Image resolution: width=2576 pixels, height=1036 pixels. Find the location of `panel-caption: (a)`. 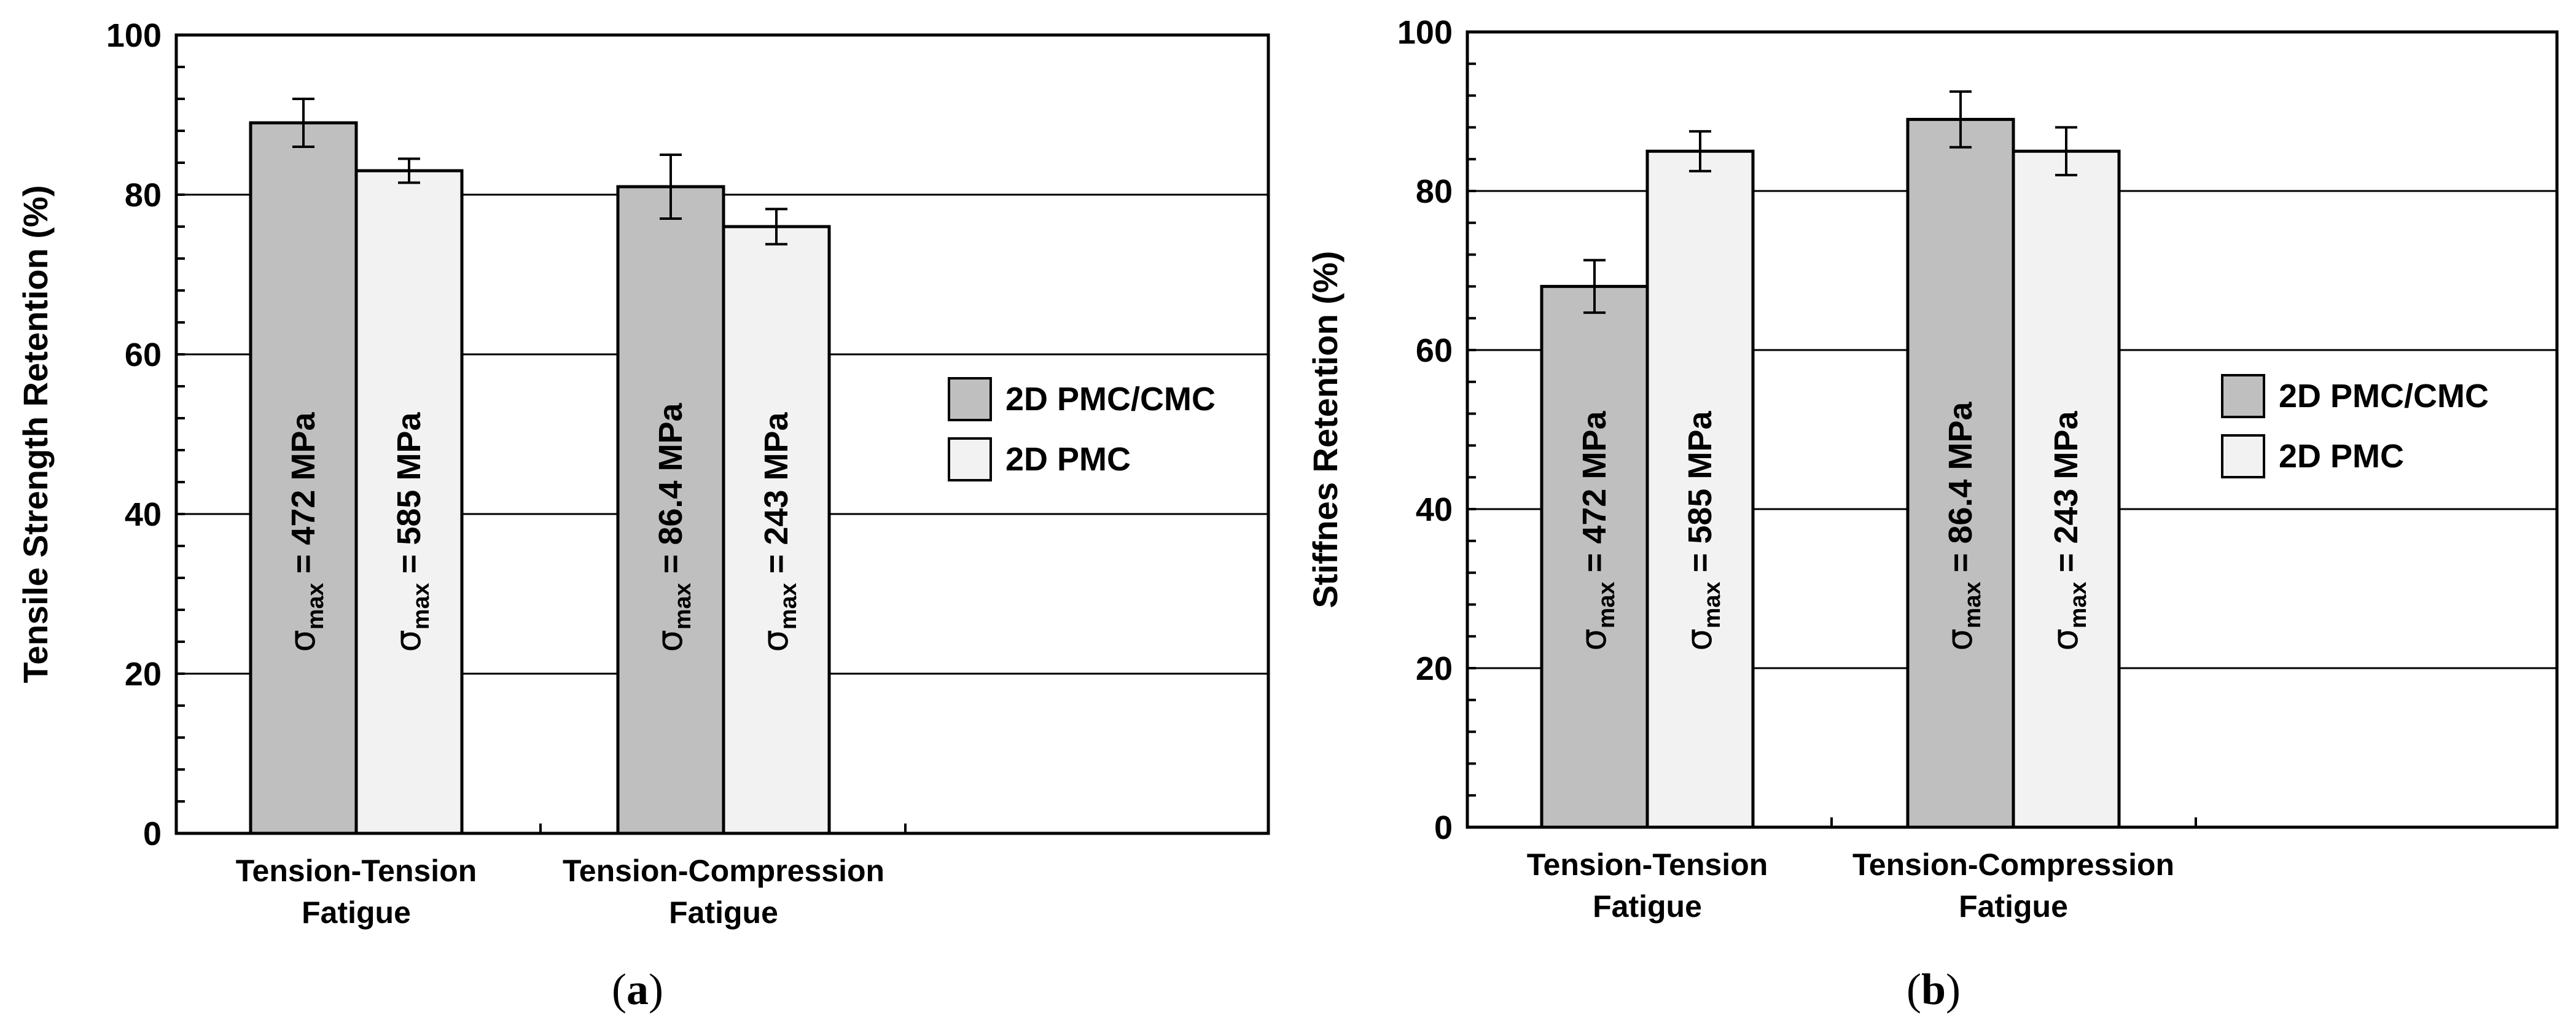

panel-caption: (a) is located at coordinates (637, 990).